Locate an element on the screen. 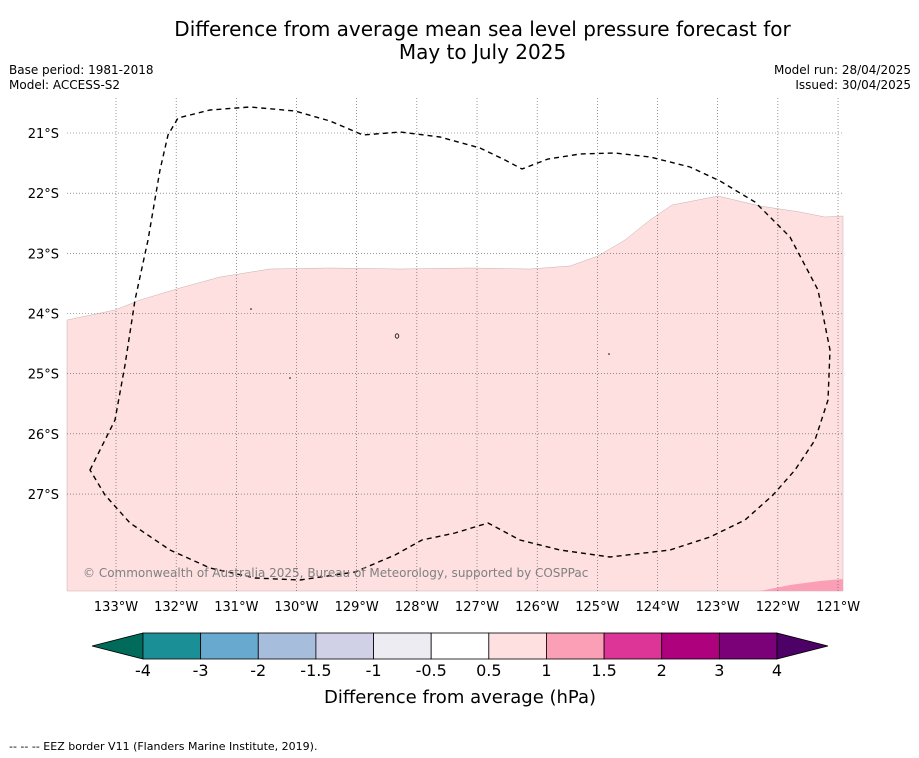  lon-tick-label: 122°W is located at coordinates (778, 607).